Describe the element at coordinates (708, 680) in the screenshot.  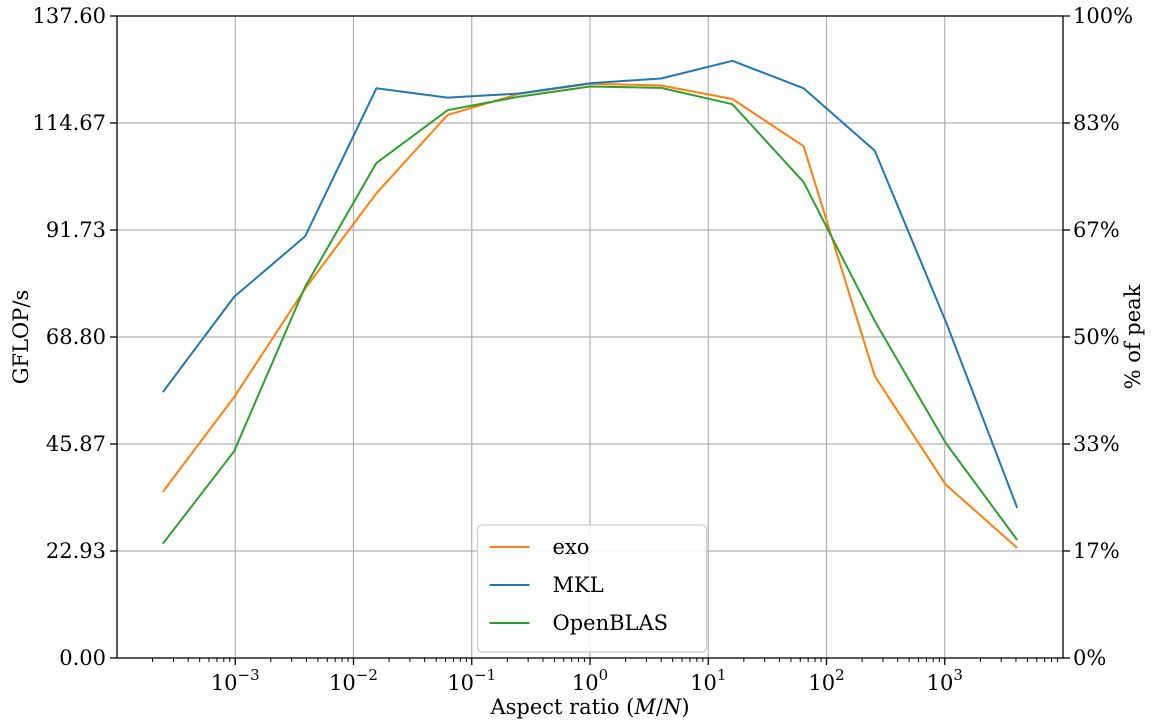
I see `x-tick-label: 10¹` at that location.